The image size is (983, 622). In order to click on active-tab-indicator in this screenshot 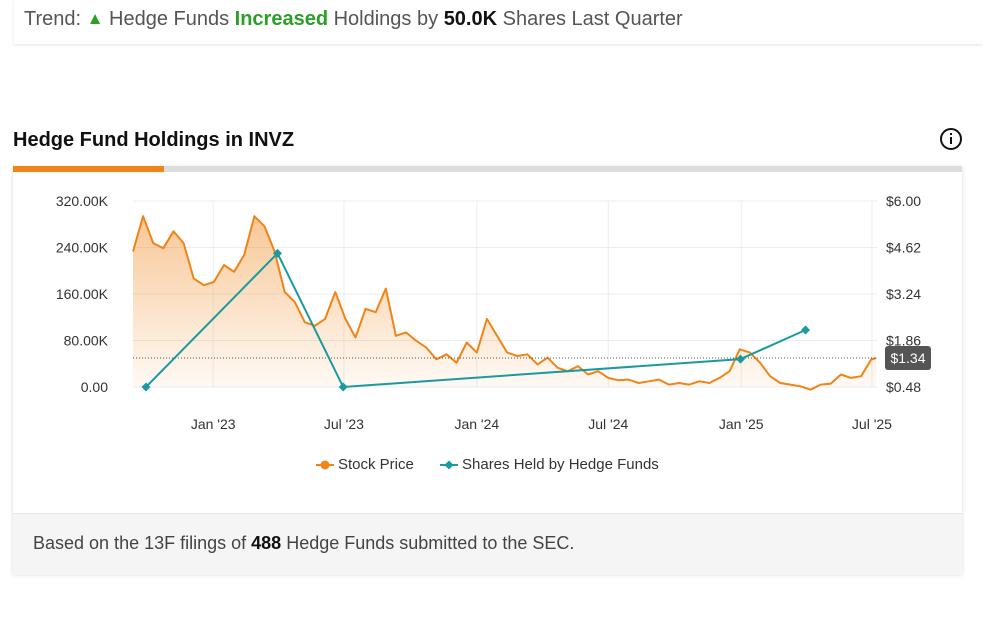, I will do `click(88, 169)`.